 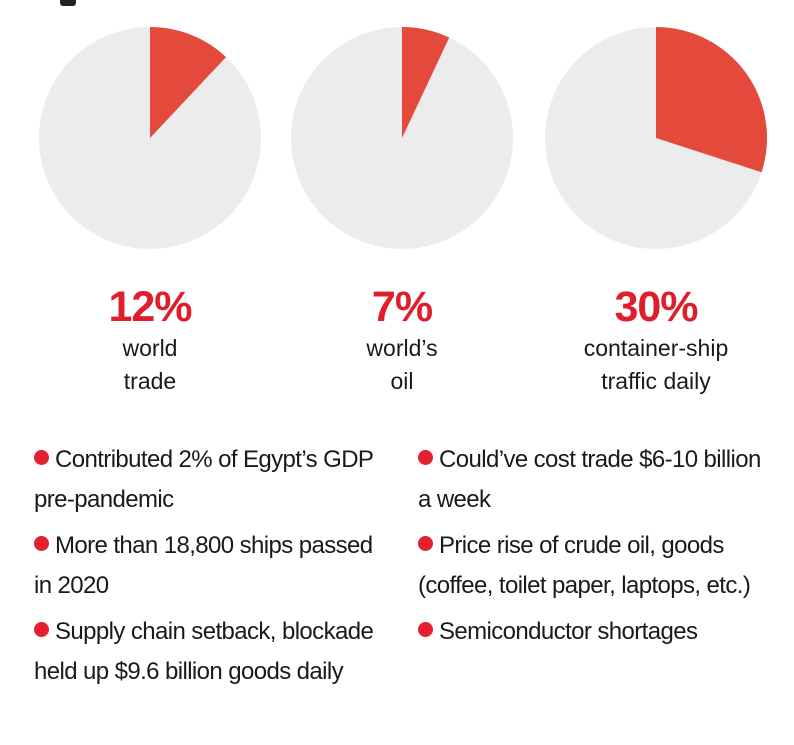 What do you see at coordinates (656, 381) in the screenshot?
I see `stat-label-line: traffic daily` at bounding box center [656, 381].